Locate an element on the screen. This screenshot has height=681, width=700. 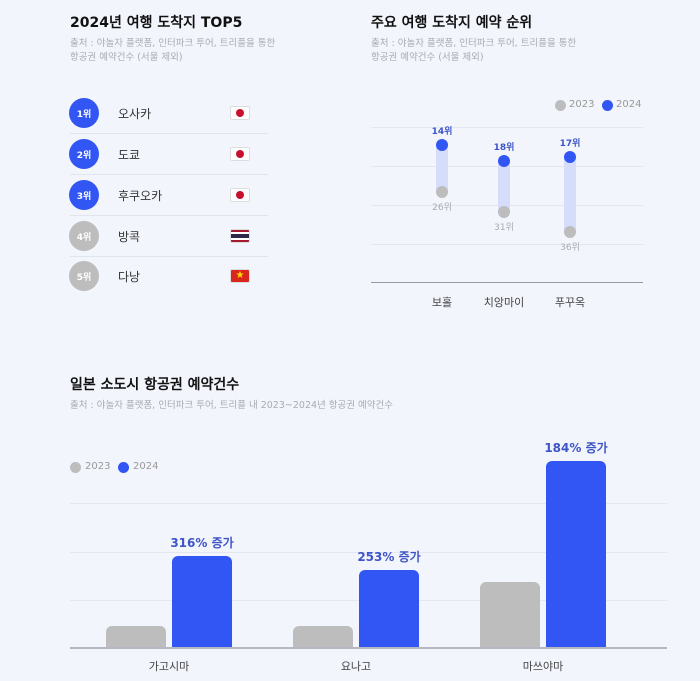
x-tick-label: 가고시마 is located at coordinates (169, 666).